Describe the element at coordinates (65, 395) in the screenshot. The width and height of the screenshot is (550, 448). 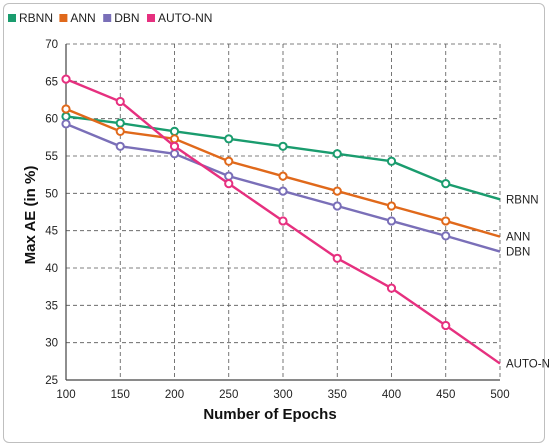
I see `x-tick-label: 100` at that location.